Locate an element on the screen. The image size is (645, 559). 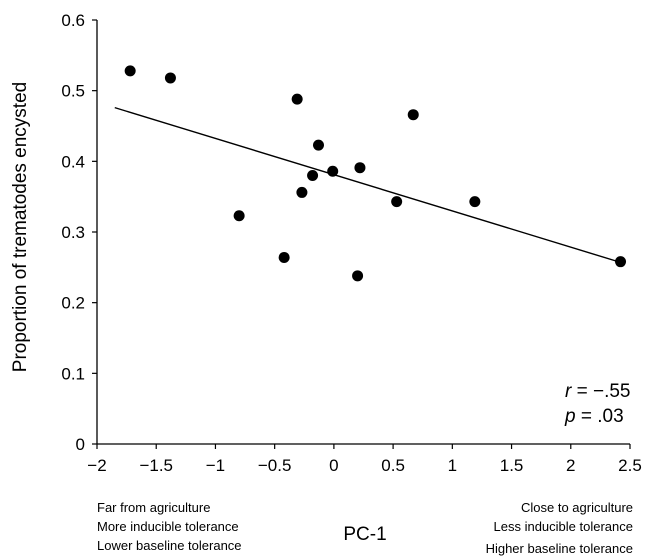
y-tick-label: 0.2 is located at coordinates (73, 303).